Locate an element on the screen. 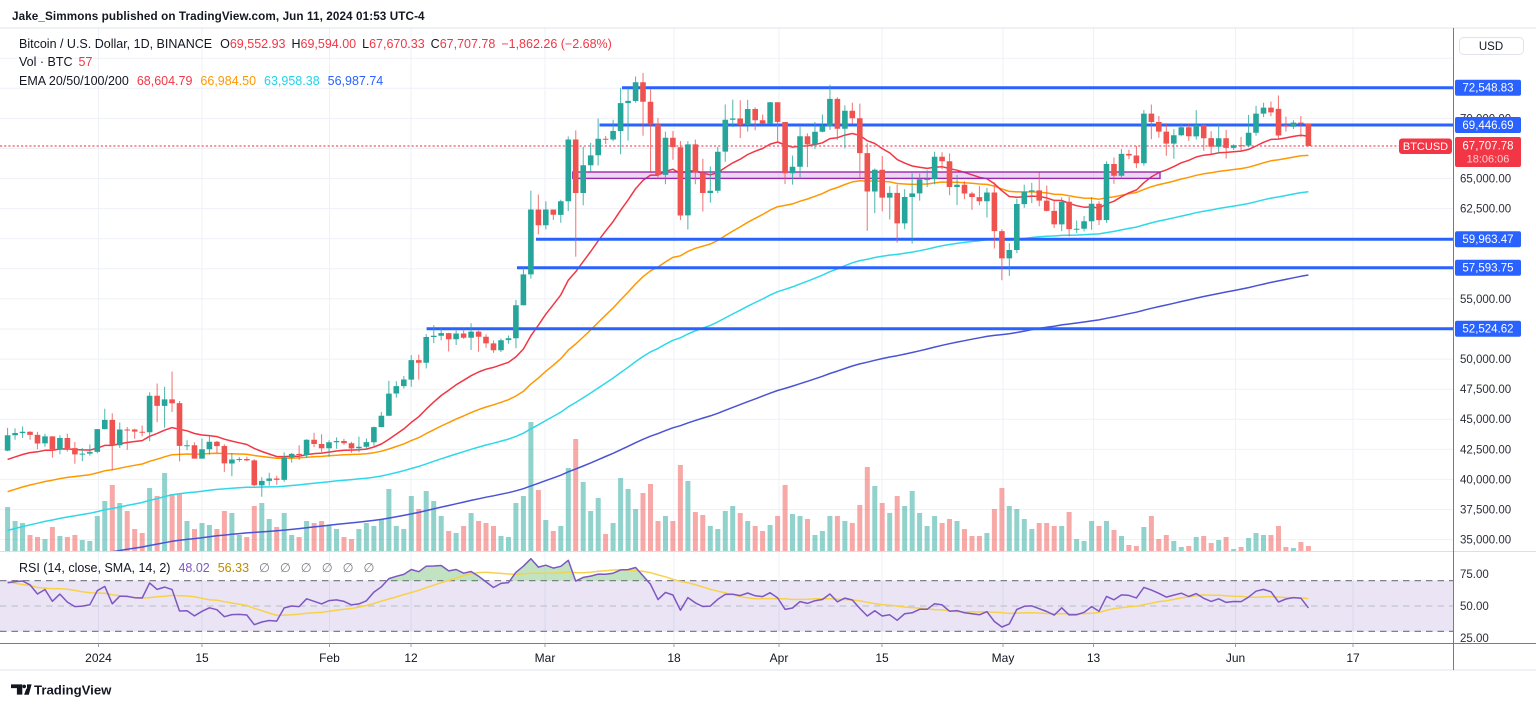 The width and height of the screenshot is (1536, 714). svg-text: 35,000.00 is located at coordinates (1485, 541).